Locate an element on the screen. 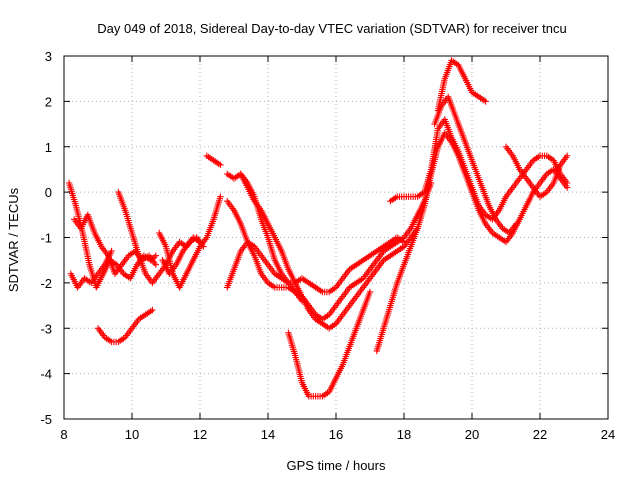 This screenshot has height=480, width=640. series-arc-i is located at coordinates (316, 233).